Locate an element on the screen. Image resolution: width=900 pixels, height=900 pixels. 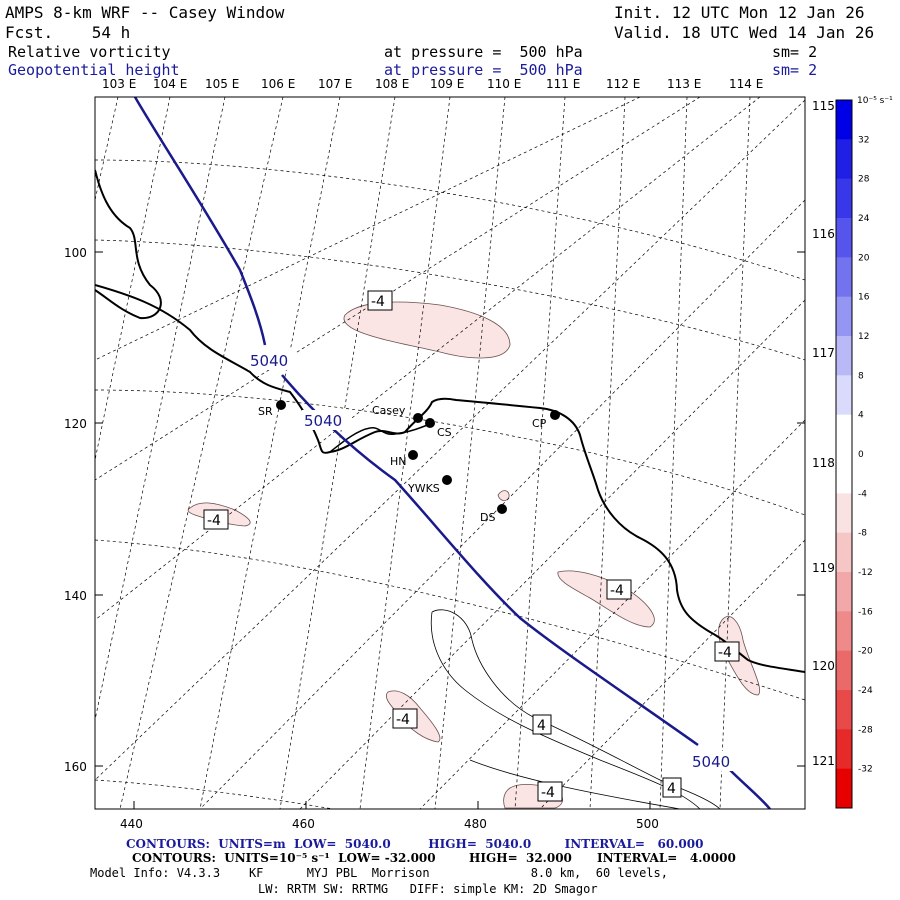
lon-label: 107 E is located at coordinates (335, 84).